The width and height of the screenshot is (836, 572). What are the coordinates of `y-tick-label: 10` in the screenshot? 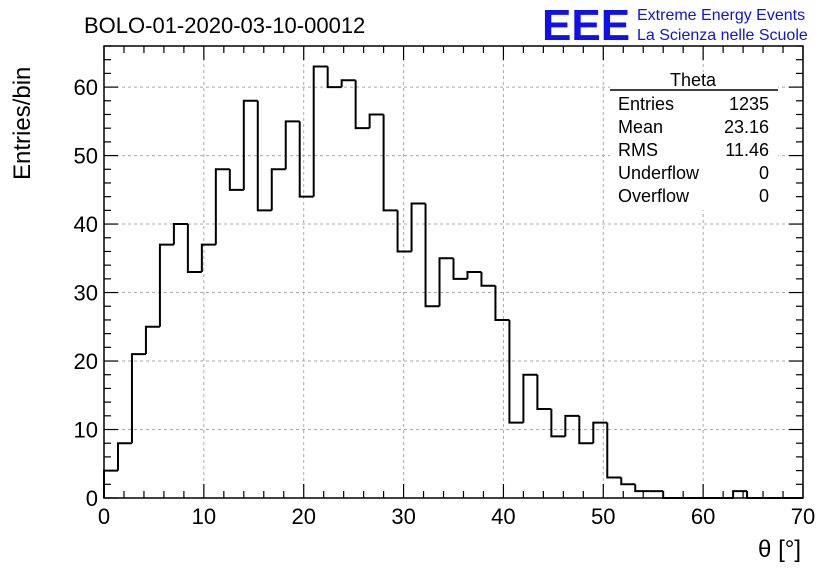 It's located at (86, 430).